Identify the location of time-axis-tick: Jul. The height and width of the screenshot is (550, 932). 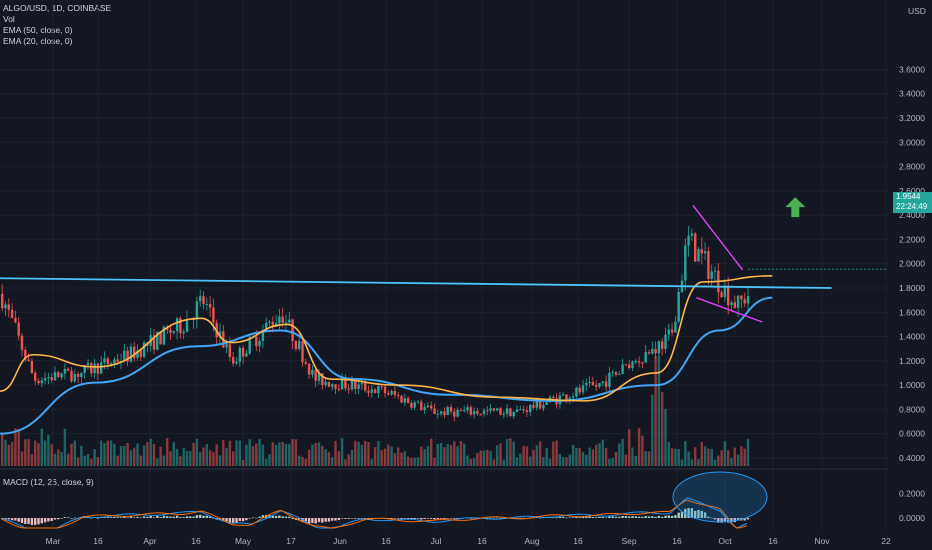
(436, 541).